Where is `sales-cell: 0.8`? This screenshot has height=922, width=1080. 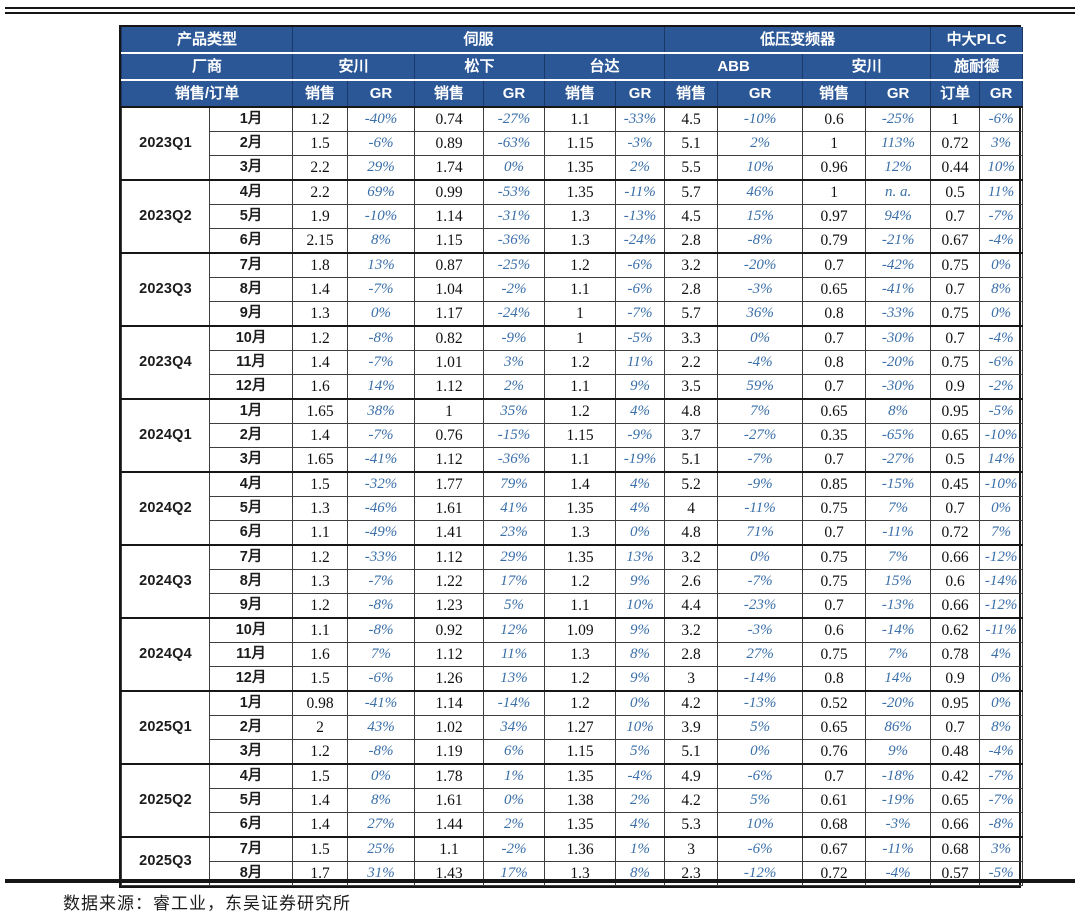 sales-cell: 0.8 is located at coordinates (834, 679).